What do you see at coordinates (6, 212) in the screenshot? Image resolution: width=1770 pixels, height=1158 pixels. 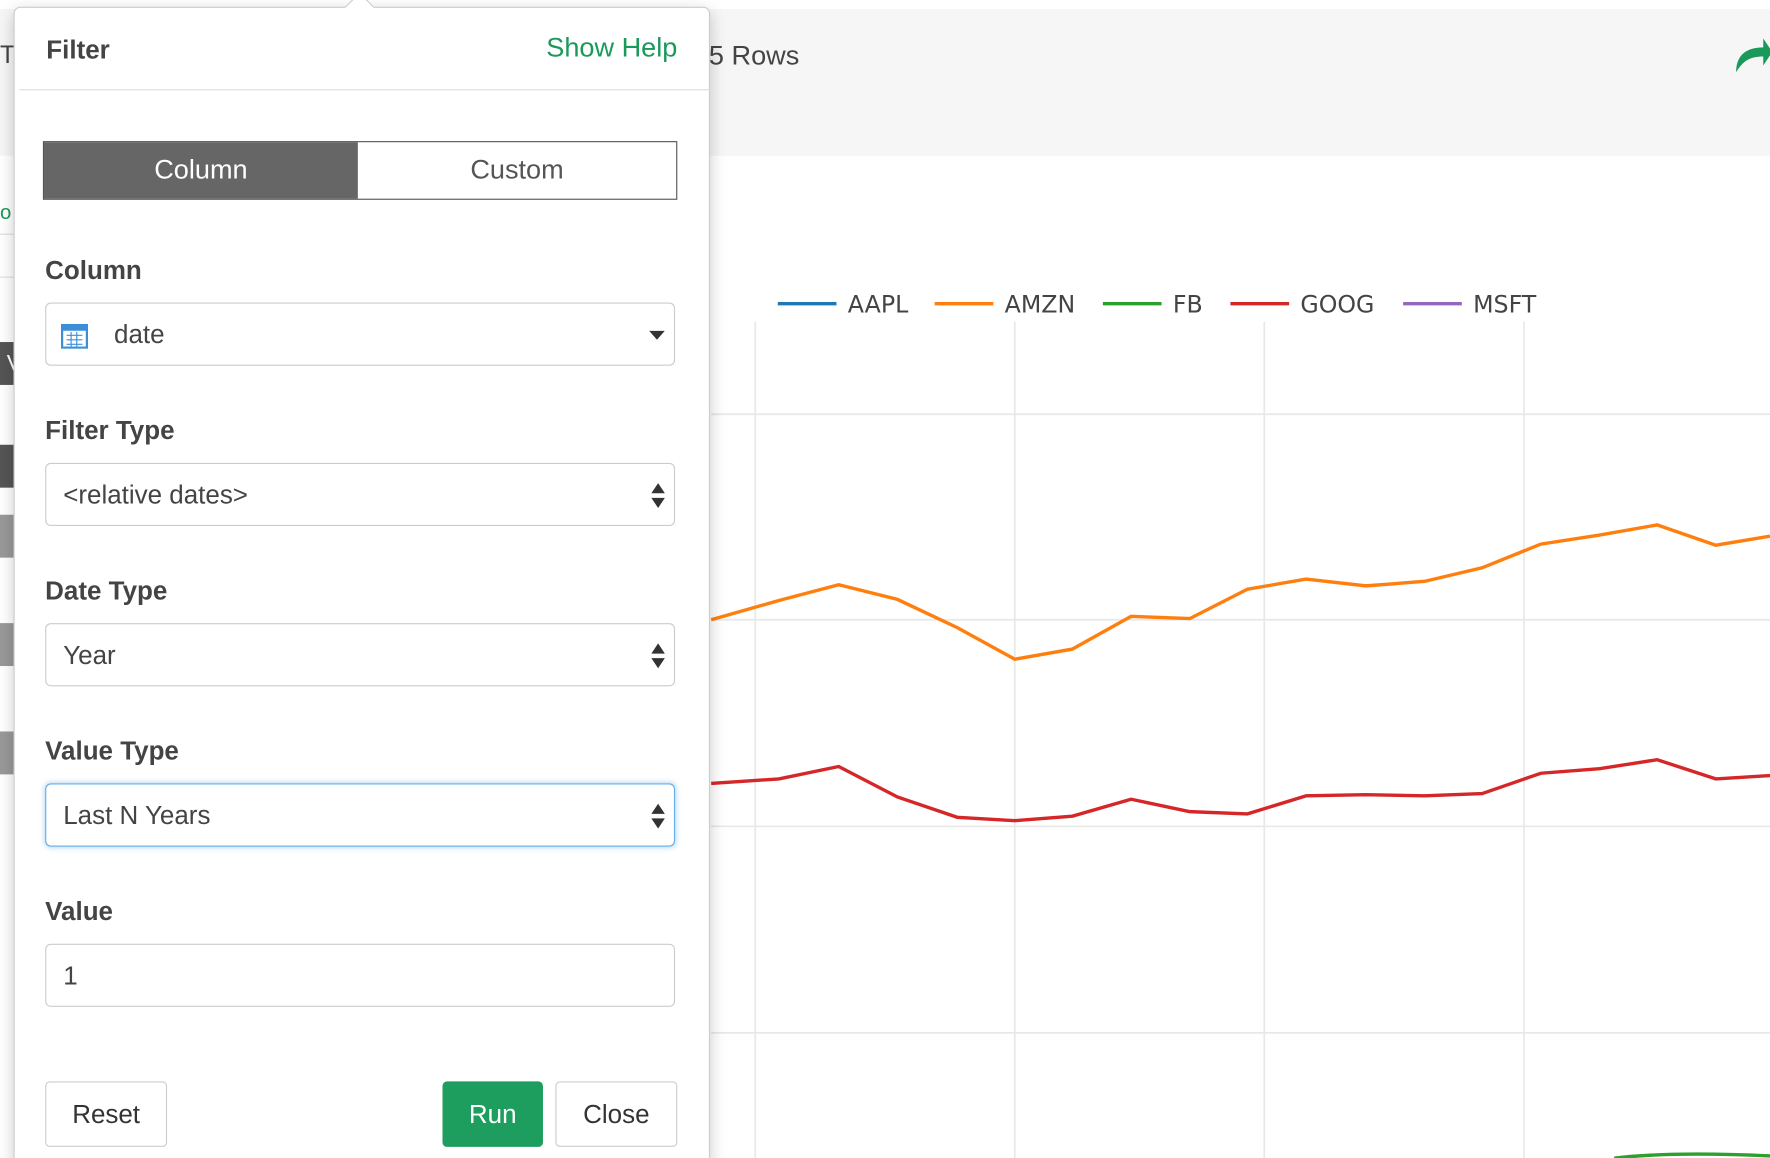 I see `fragment: o` at bounding box center [6, 212].